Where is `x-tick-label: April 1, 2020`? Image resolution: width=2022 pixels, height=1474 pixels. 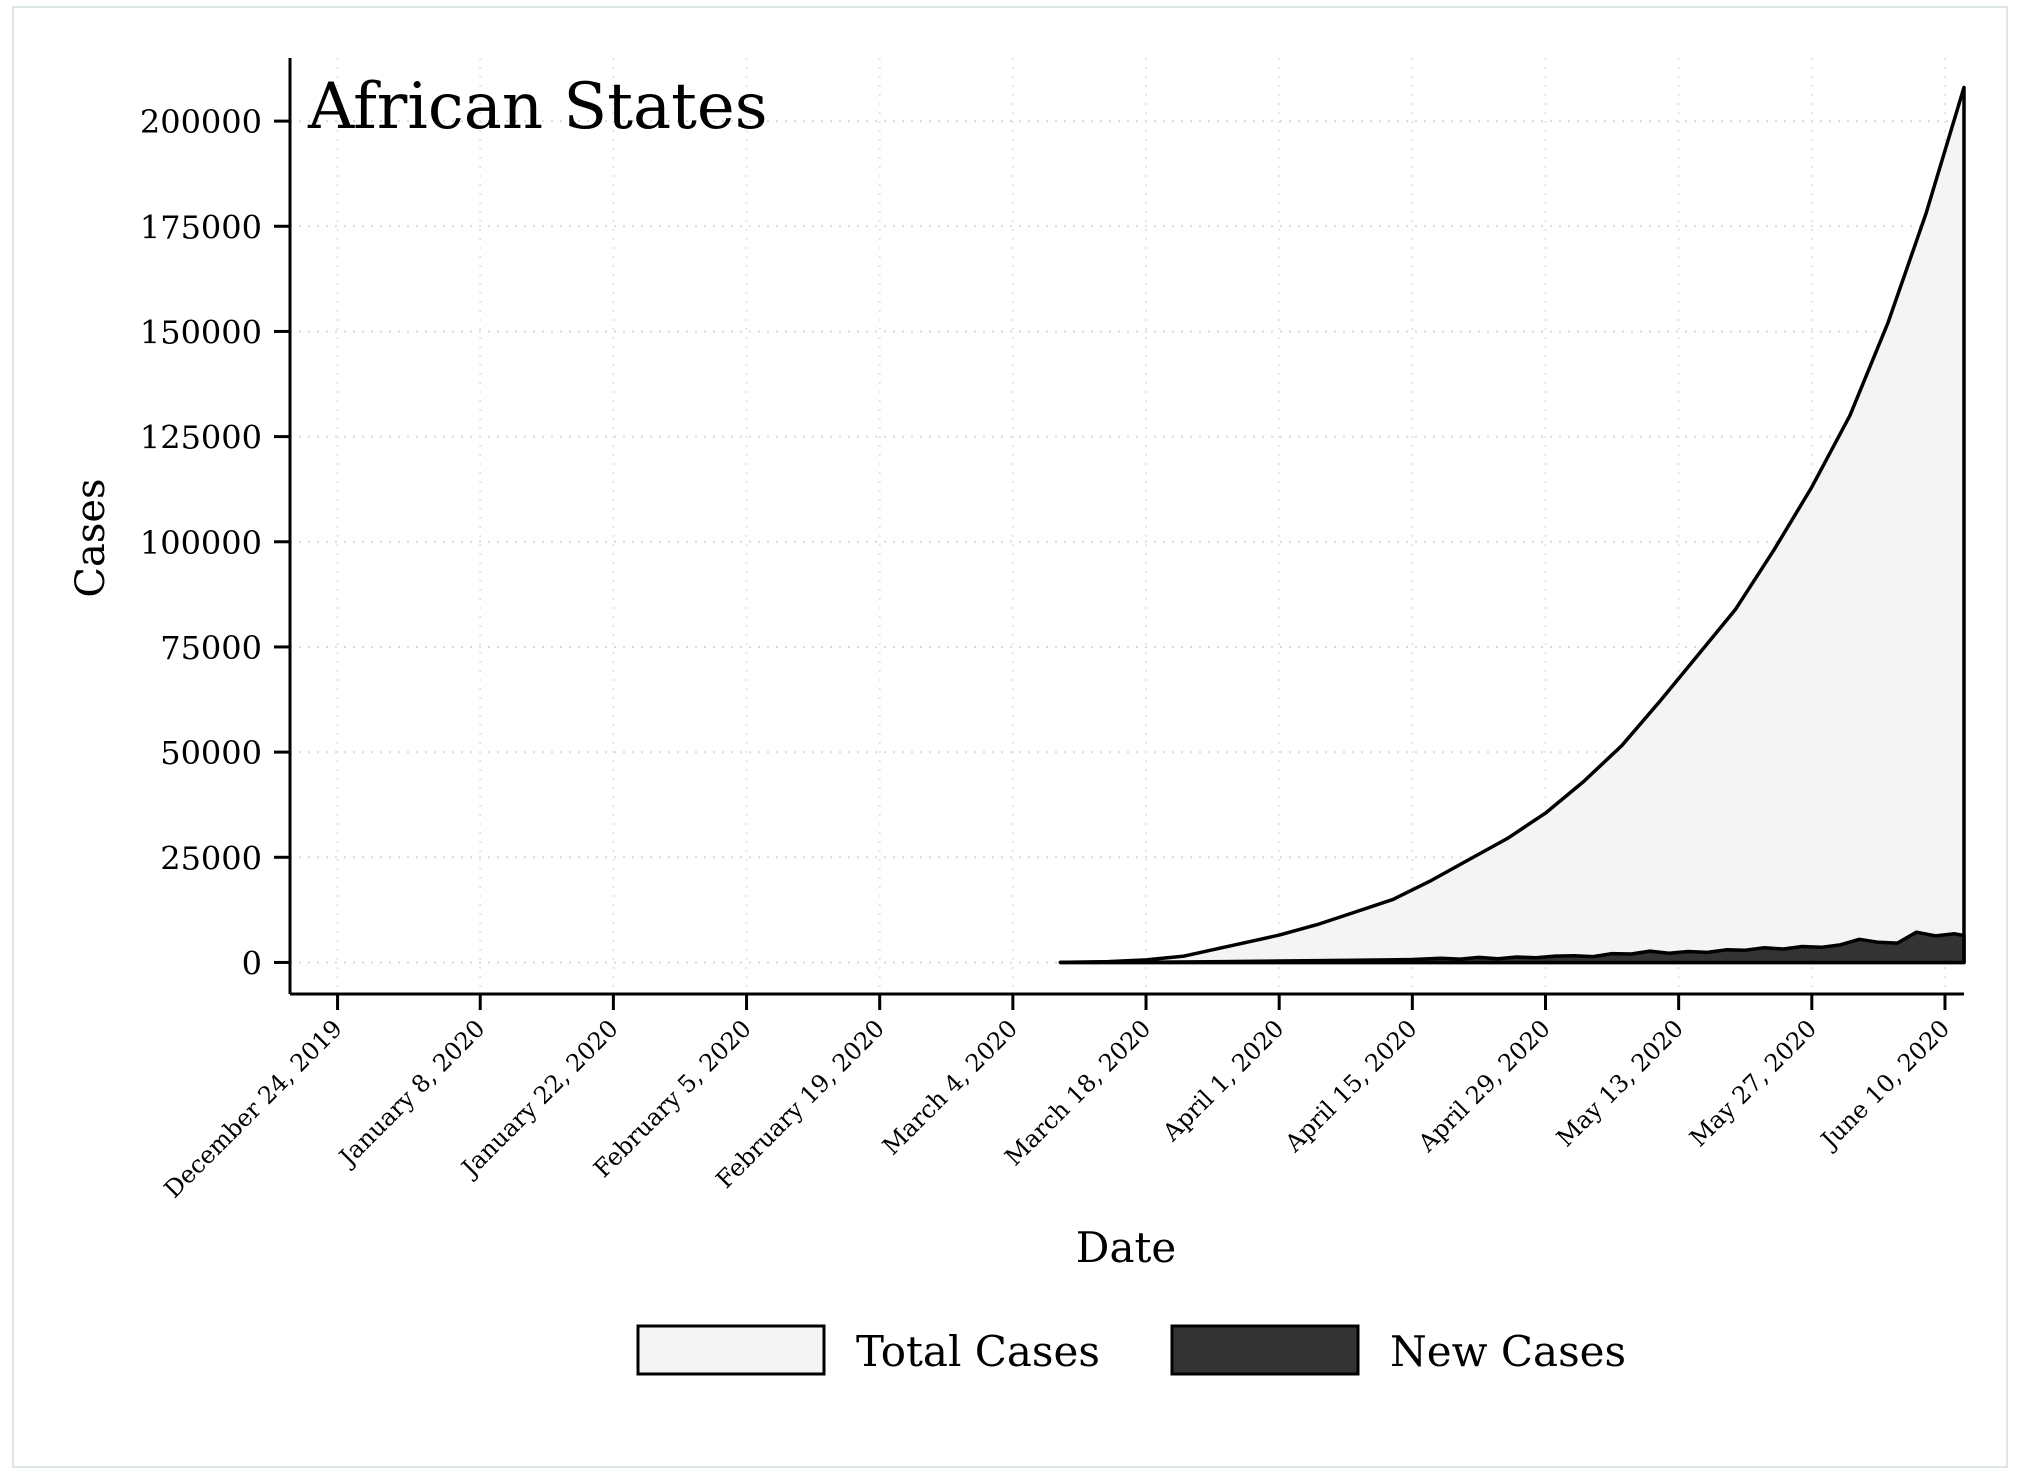
x-tick-label: April 1, 2020 is located at coordinates (1223, 1080).